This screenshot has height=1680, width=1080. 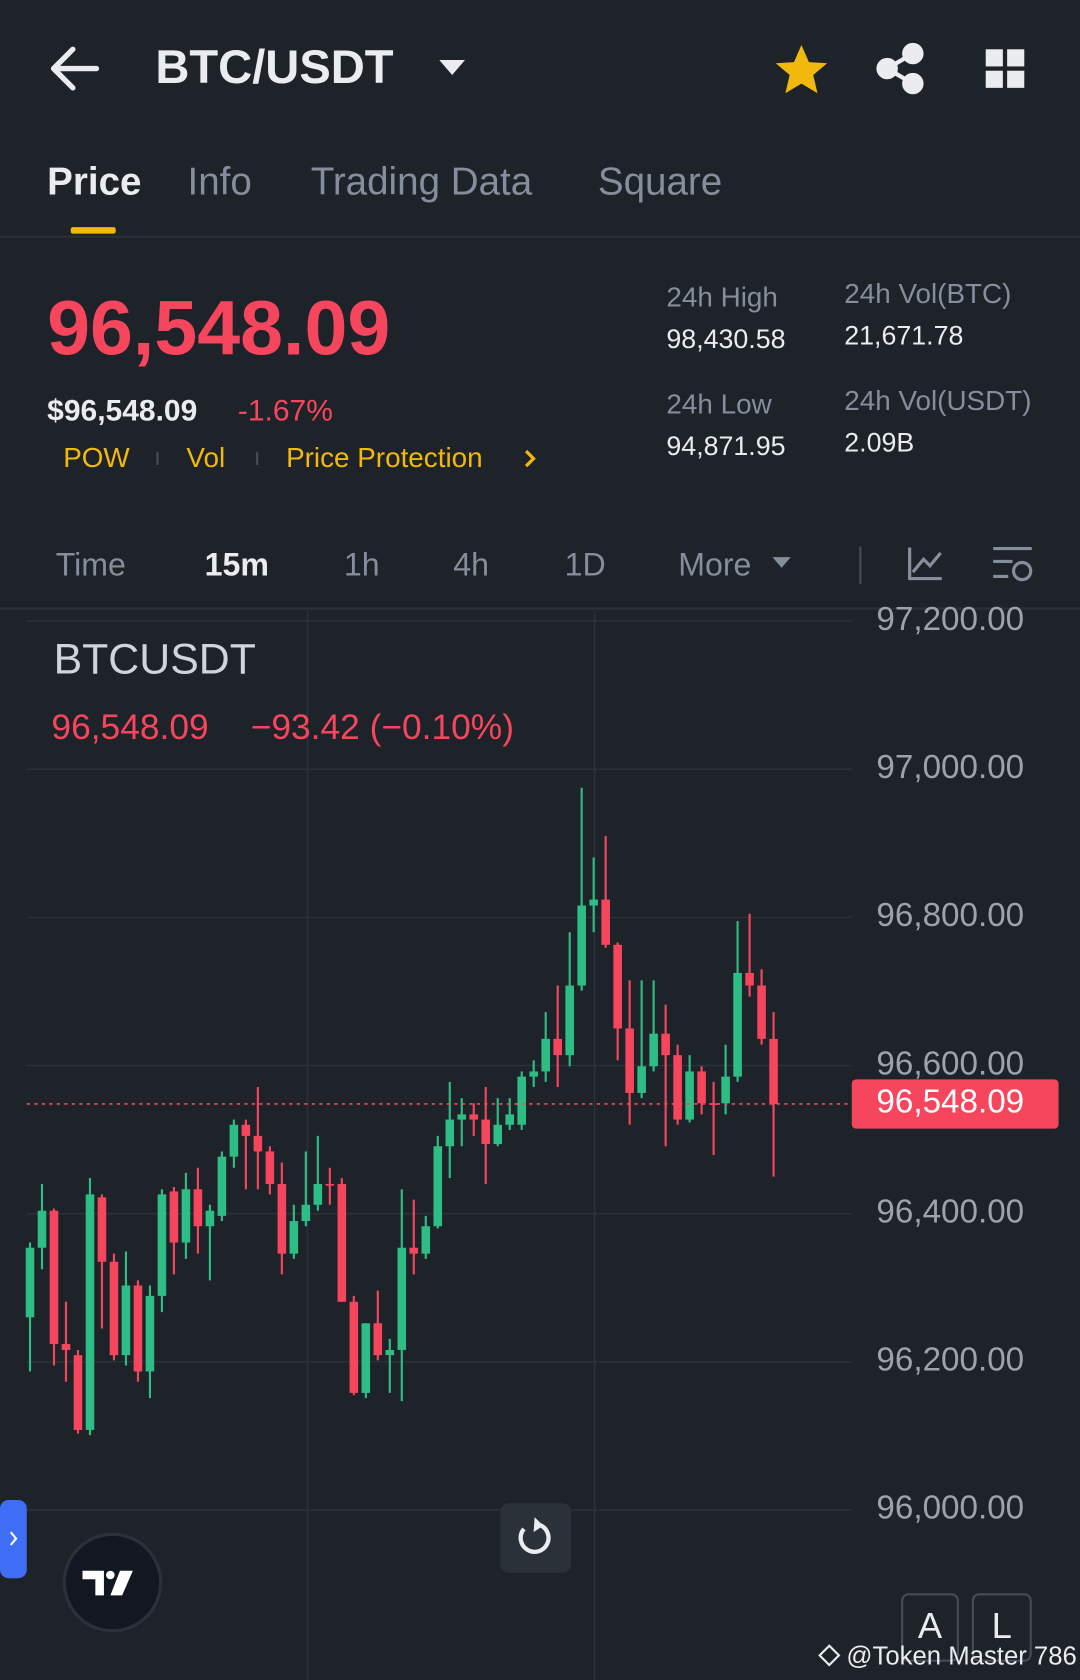 I want to click on back-button, so click(x=75, y=68).